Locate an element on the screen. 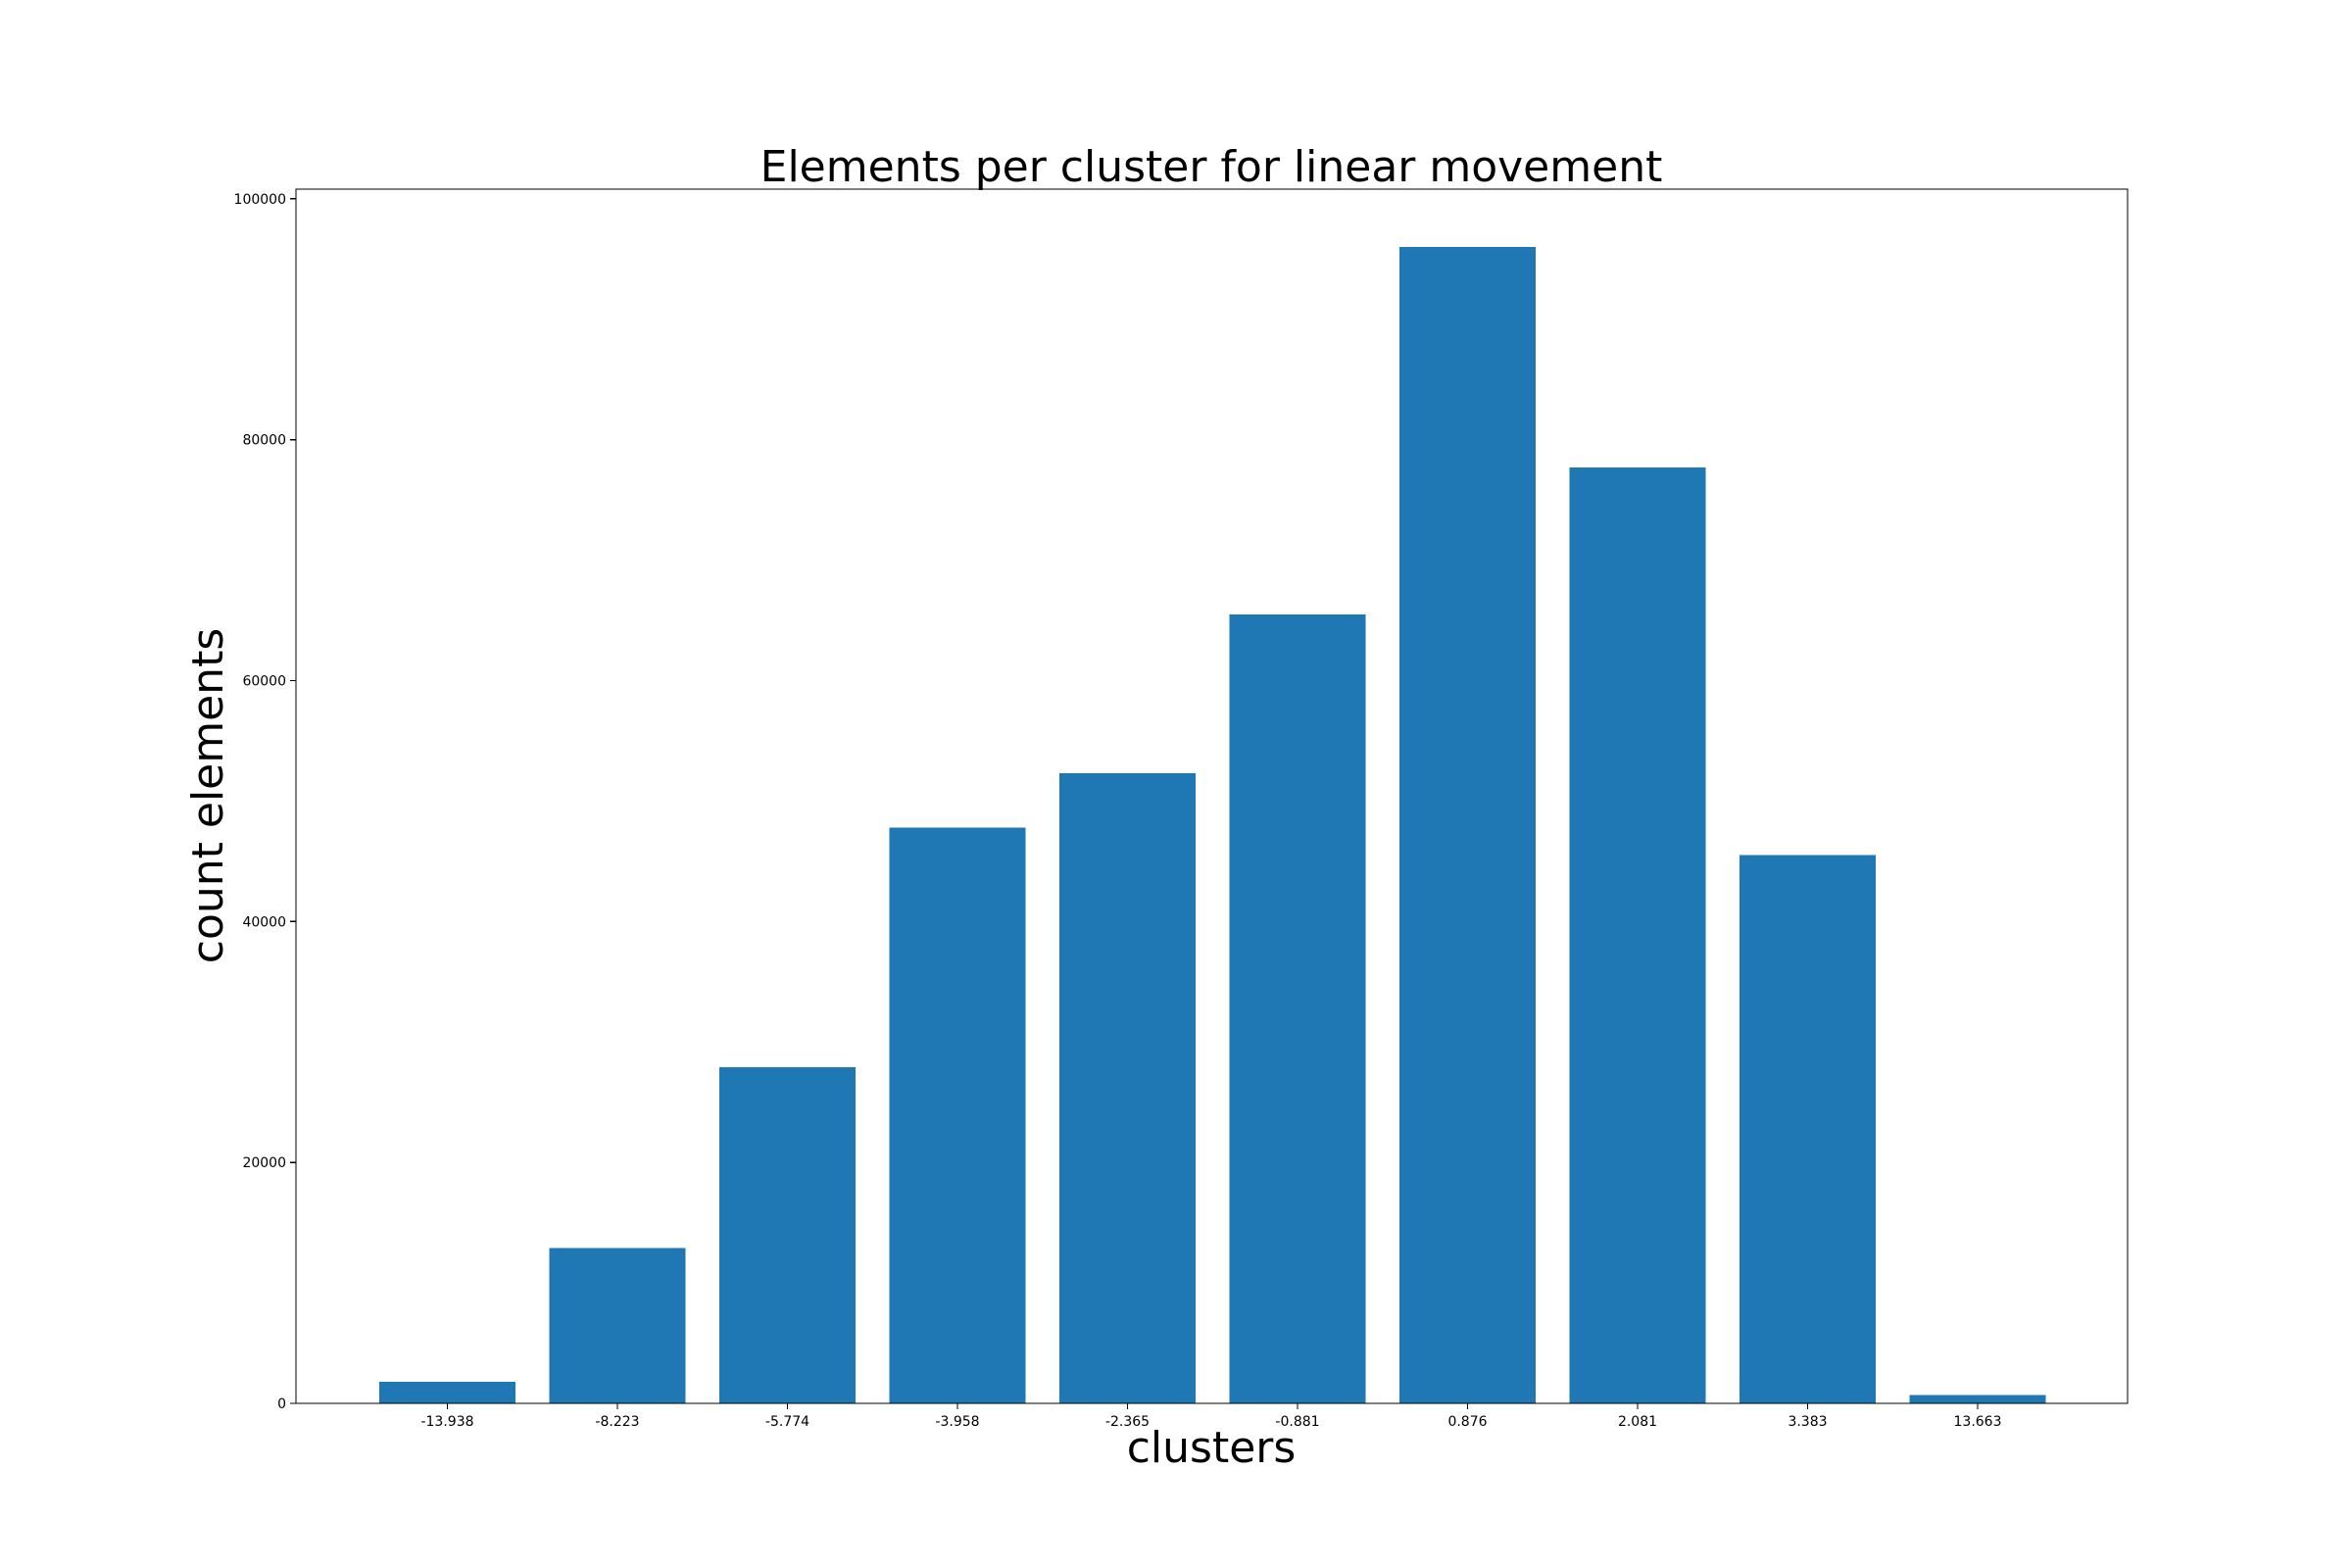 Image resolution: width=2352 pixels, height=1568 pixels. x-tick-label: 2.081 is located at coordinates (1637, 1422).